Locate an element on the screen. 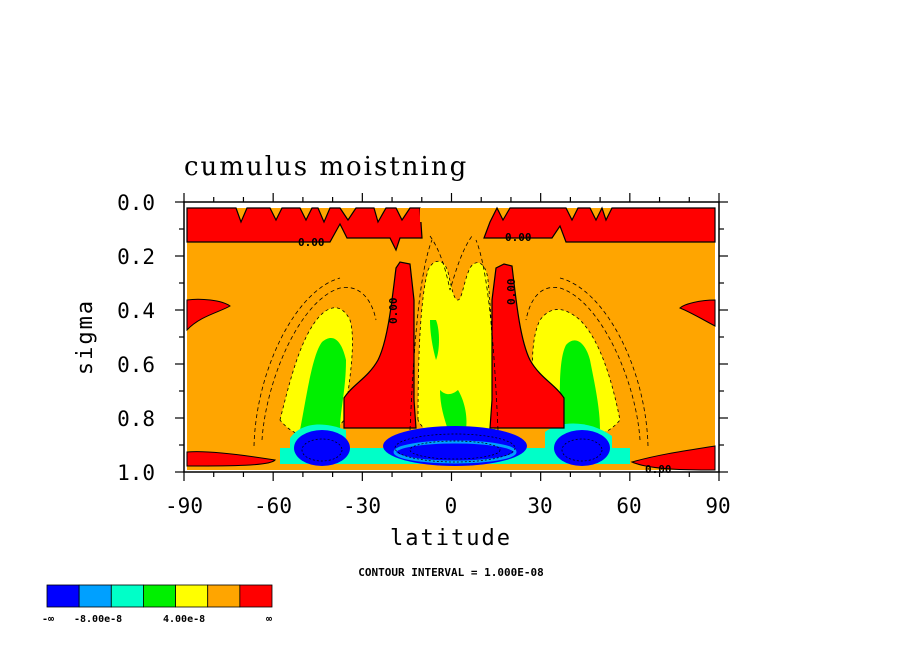 The image size is (904, 654). region-bottom-right-red is located at coordinates (673, 458).